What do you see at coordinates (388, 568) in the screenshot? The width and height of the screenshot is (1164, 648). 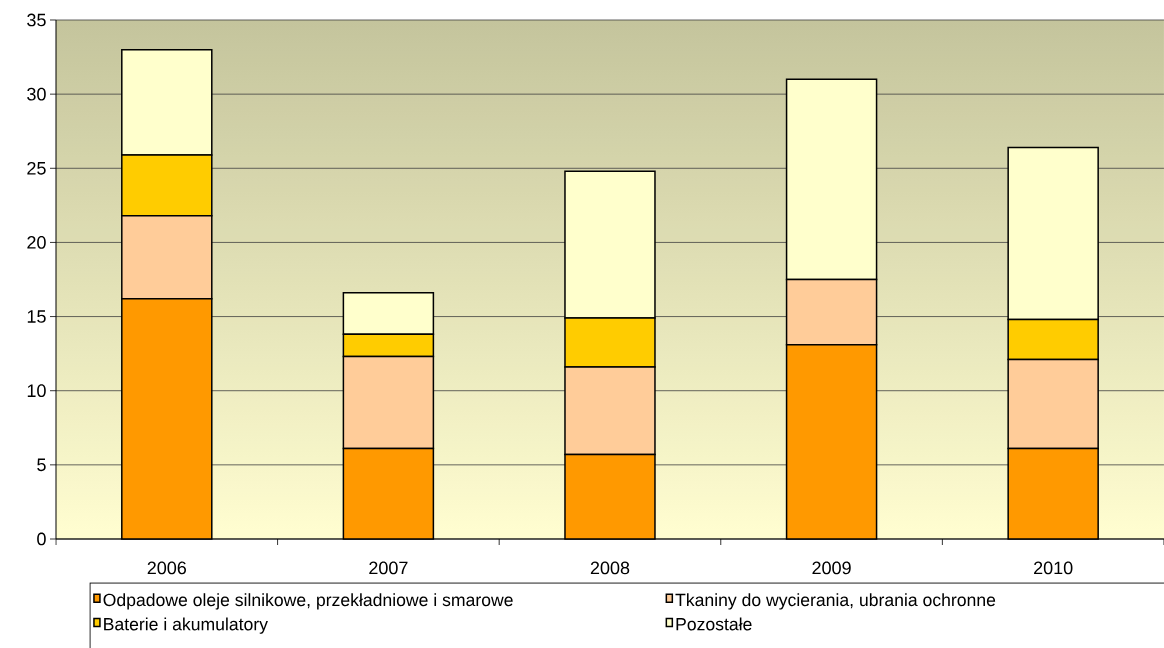 I see `x-tick-label: 2007` at bounding box center [388, 568].